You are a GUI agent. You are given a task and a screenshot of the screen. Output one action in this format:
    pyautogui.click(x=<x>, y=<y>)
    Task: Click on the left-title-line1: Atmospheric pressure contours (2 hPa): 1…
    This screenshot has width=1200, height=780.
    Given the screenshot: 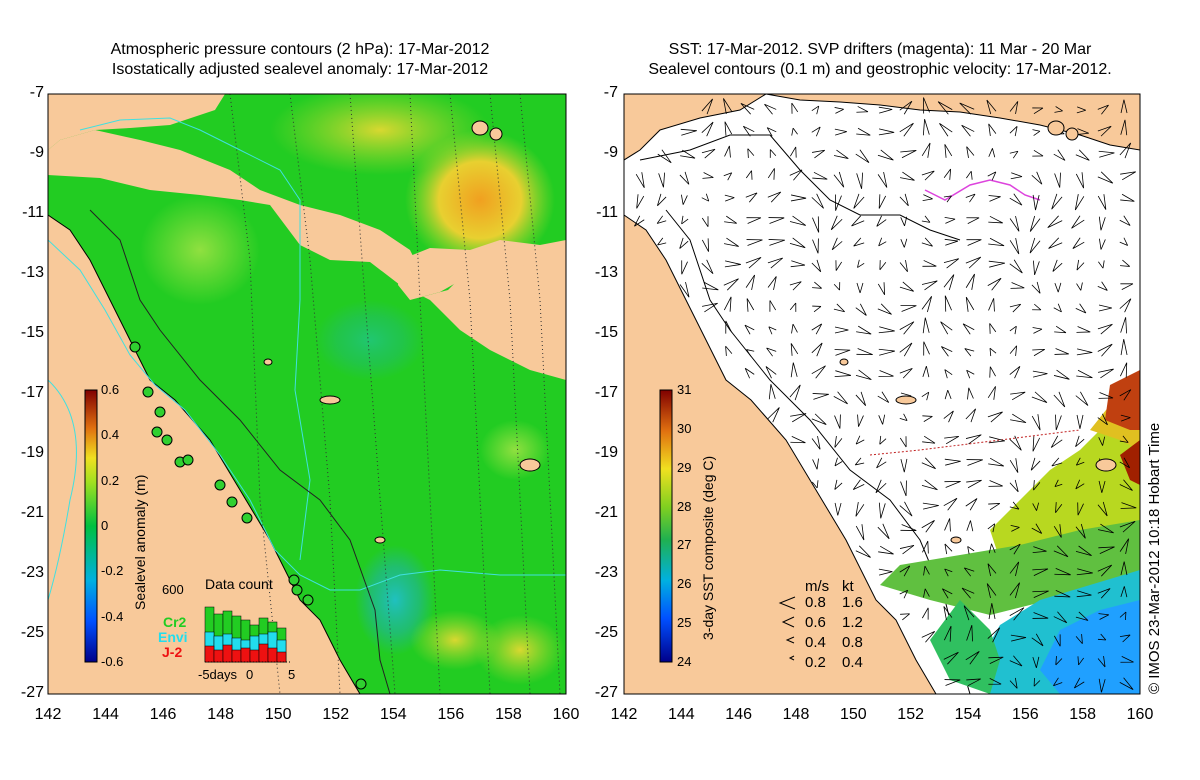 What is the action you would take?
    pyautogui.click(x=300, y=49)
    